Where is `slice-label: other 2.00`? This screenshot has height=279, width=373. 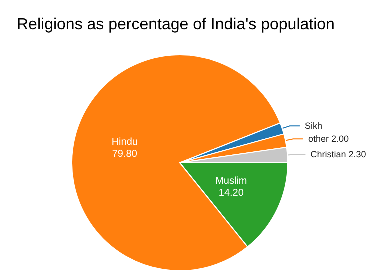
slice-label: other 2.00 is located at coordinates (329, 139).